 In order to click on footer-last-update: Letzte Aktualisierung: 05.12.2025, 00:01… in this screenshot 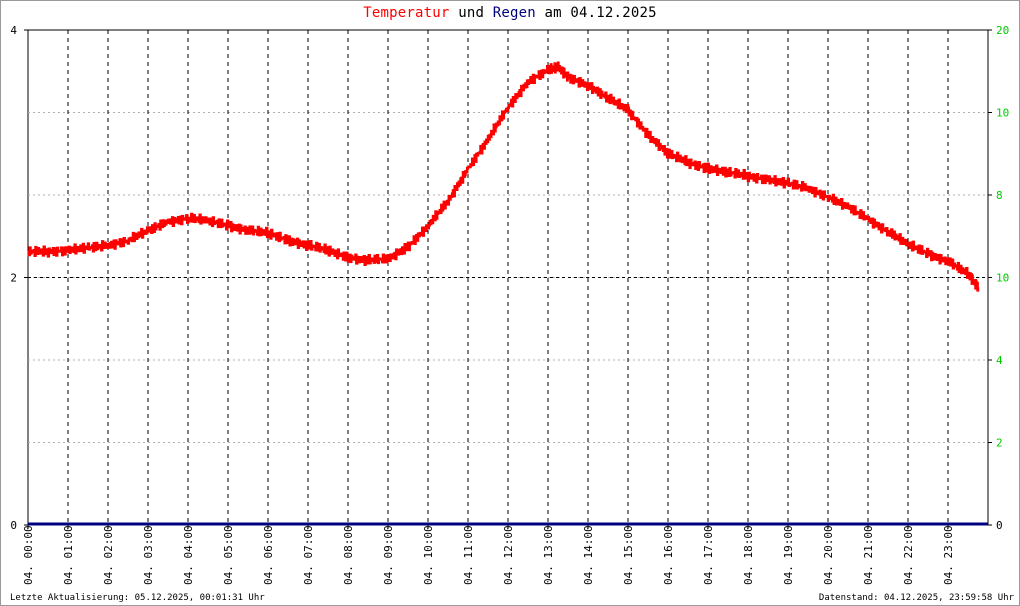, I will do `click(137, 598)`.